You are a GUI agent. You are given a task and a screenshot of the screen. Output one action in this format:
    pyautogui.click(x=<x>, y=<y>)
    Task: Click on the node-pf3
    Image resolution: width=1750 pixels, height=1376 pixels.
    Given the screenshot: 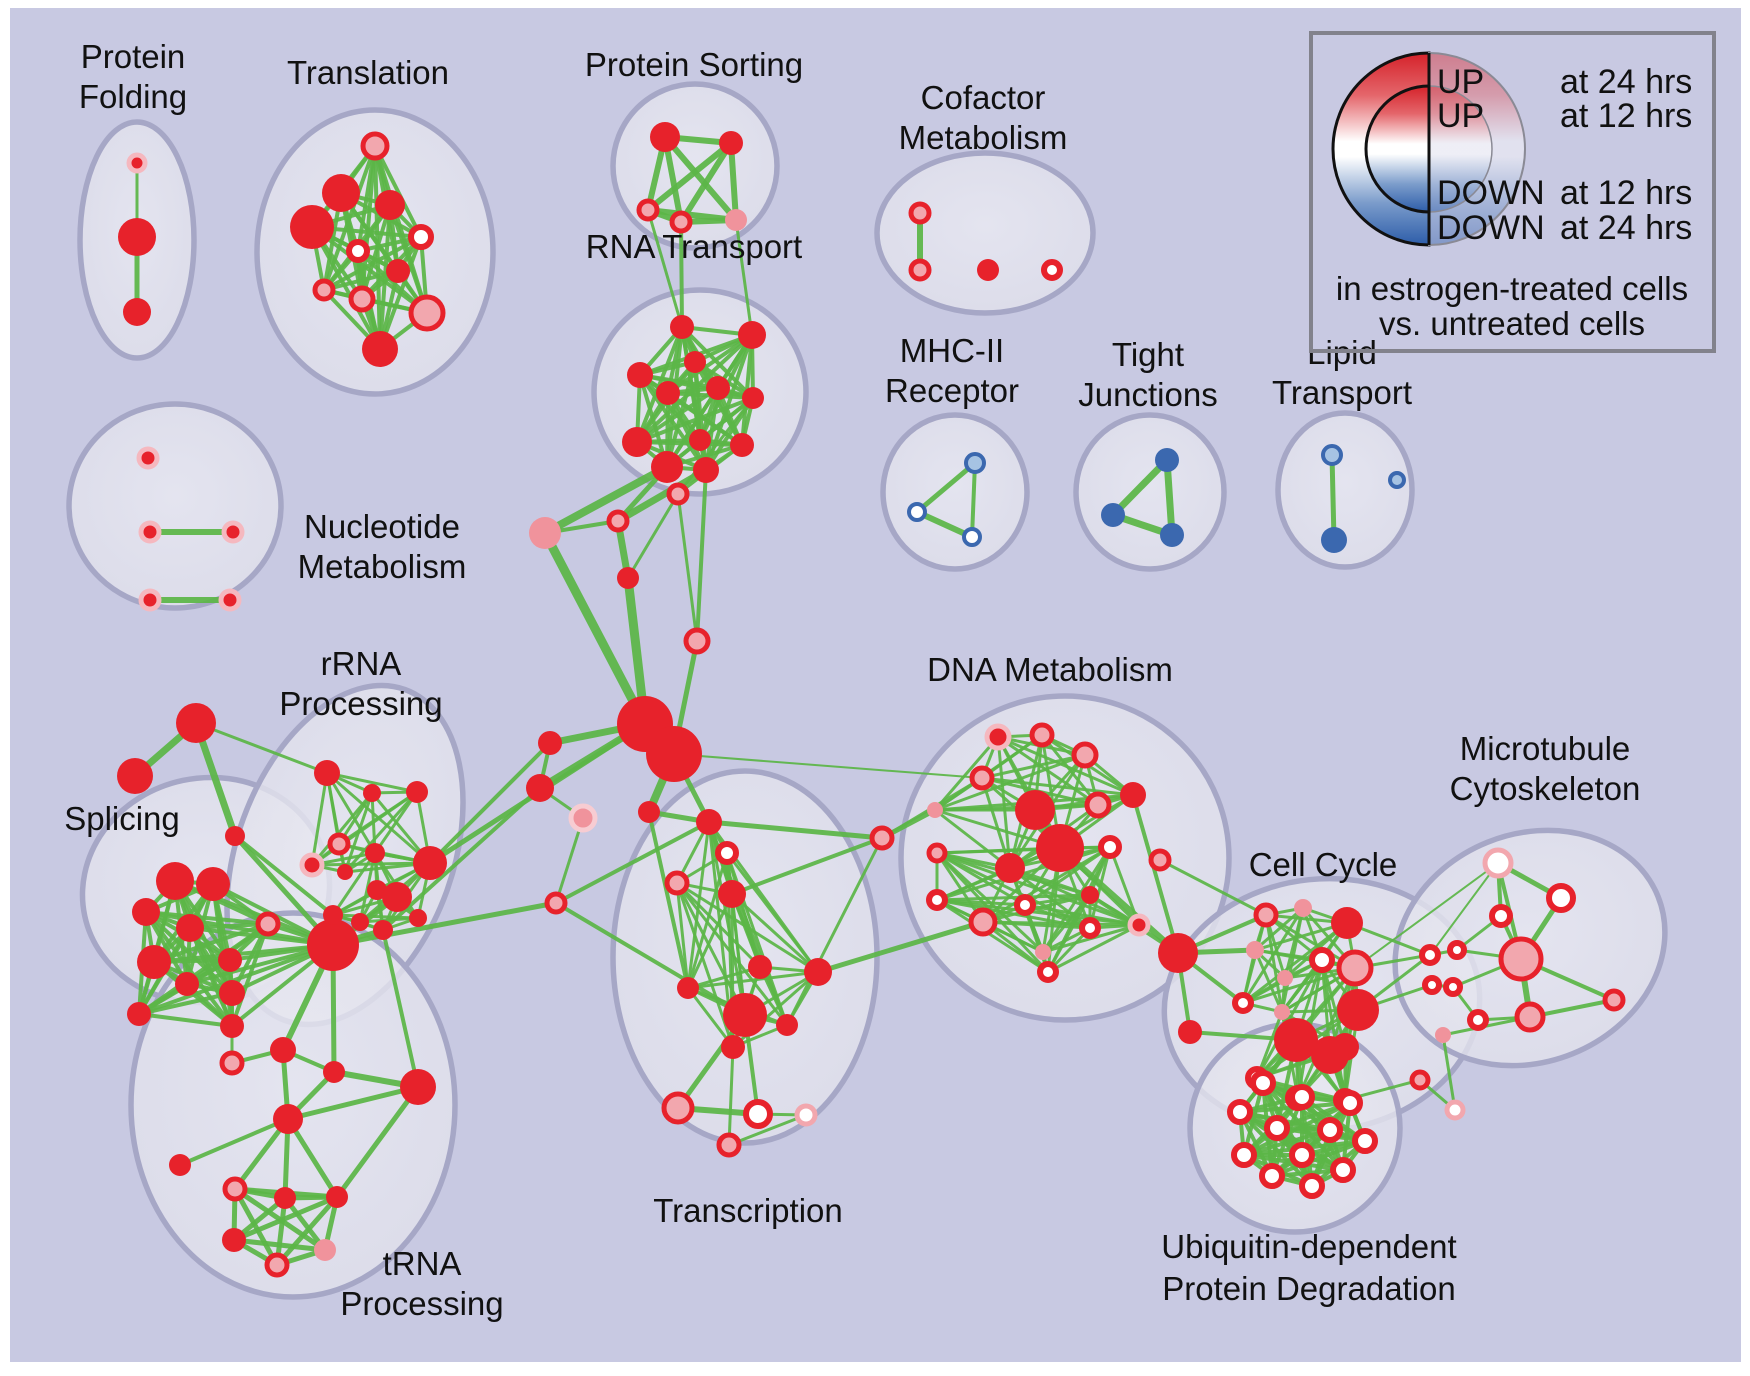 What is the action you would take?
    pyautogui.click(x=137, y=312)
    